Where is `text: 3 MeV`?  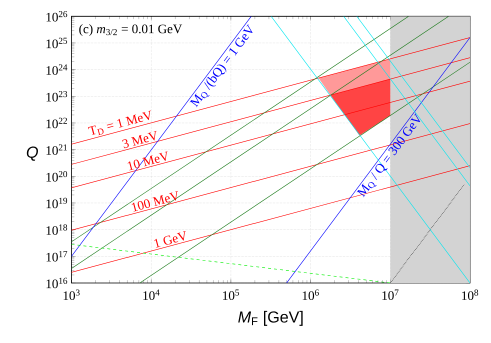
text: 3 MeV is located at coordinates (139, 139).